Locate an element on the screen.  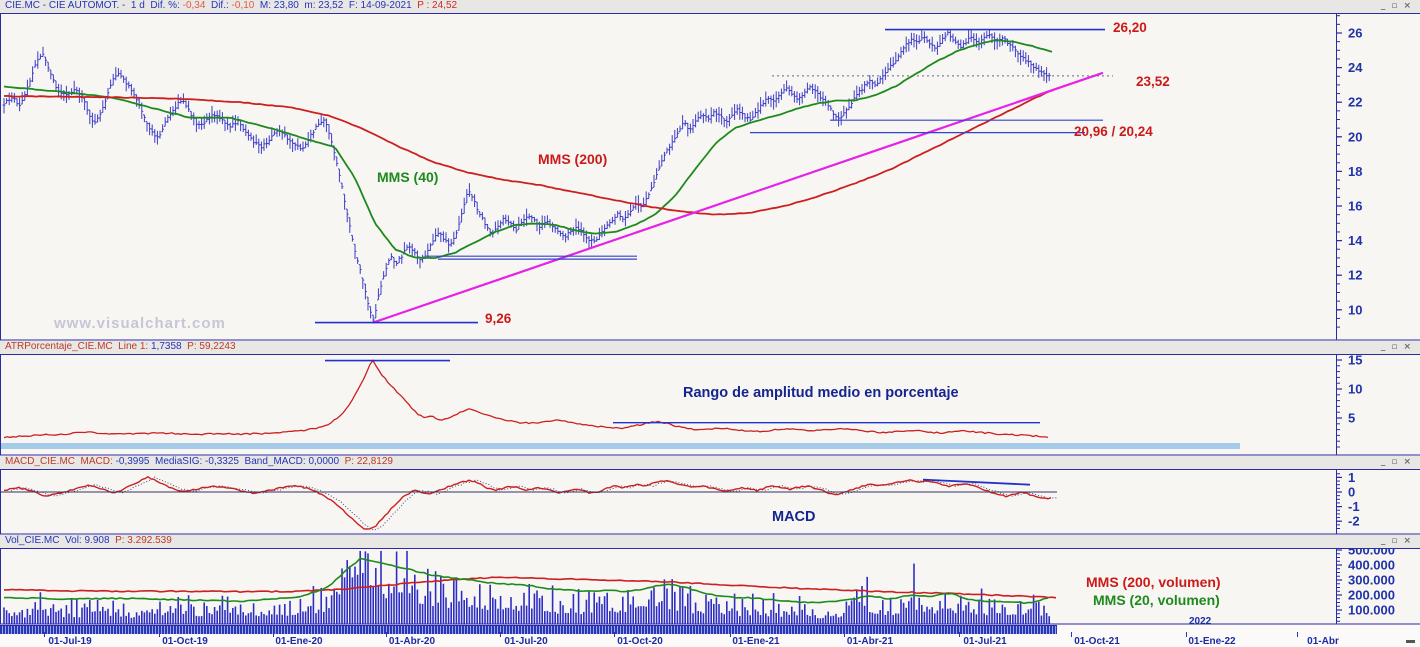
macd-header-text: MACD_CIE.MC MACD: is located at coordinates (60, 461).